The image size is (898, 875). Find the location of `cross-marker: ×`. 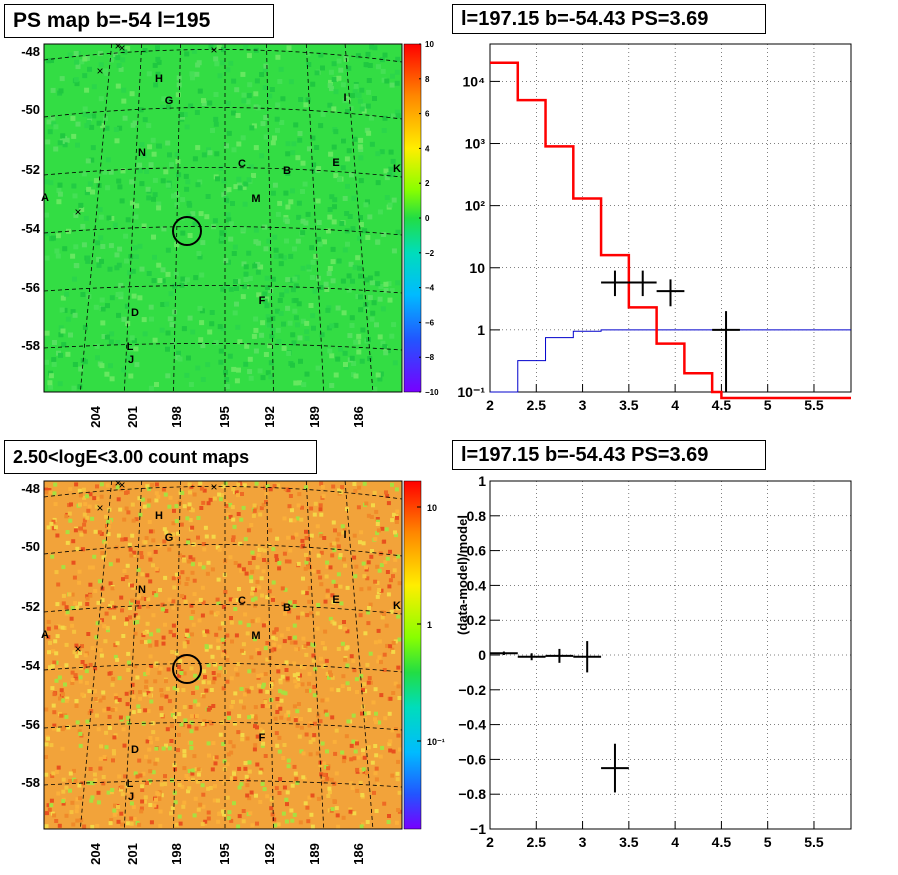

cross-marker: × is located at coordinates (121, 485).